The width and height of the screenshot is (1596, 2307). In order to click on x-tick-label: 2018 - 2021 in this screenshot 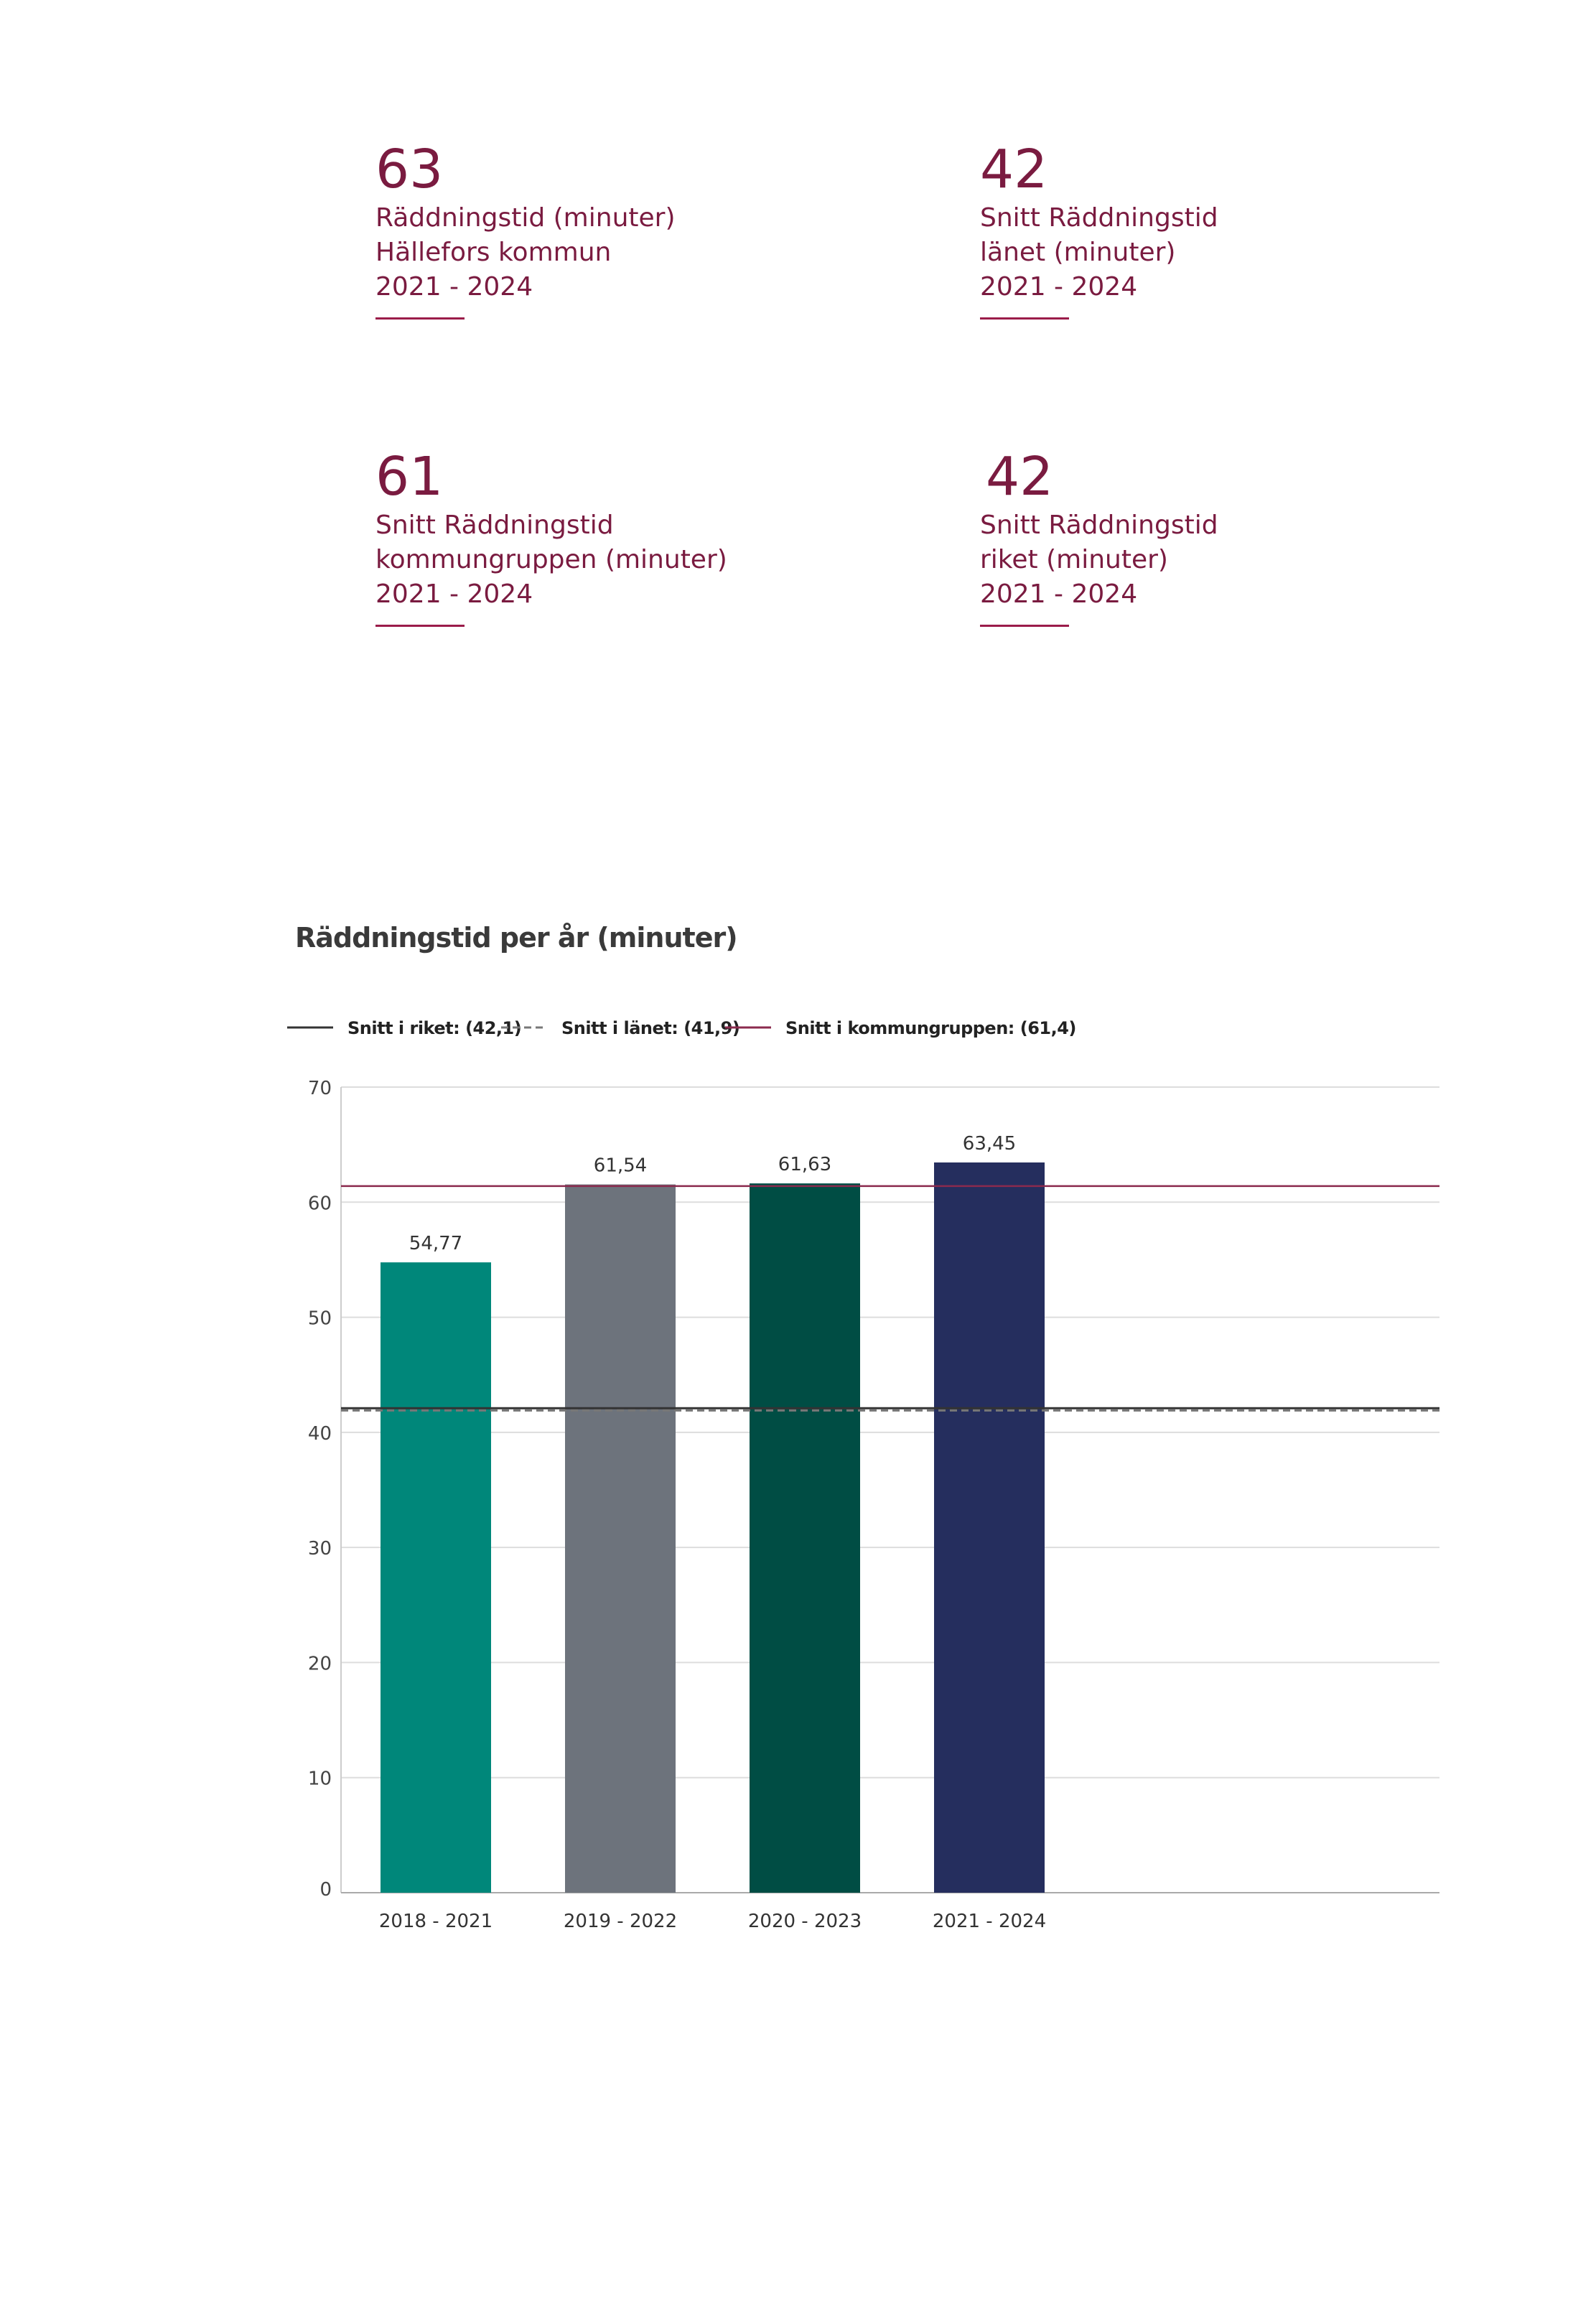, I will do `click(436, 1922)`.